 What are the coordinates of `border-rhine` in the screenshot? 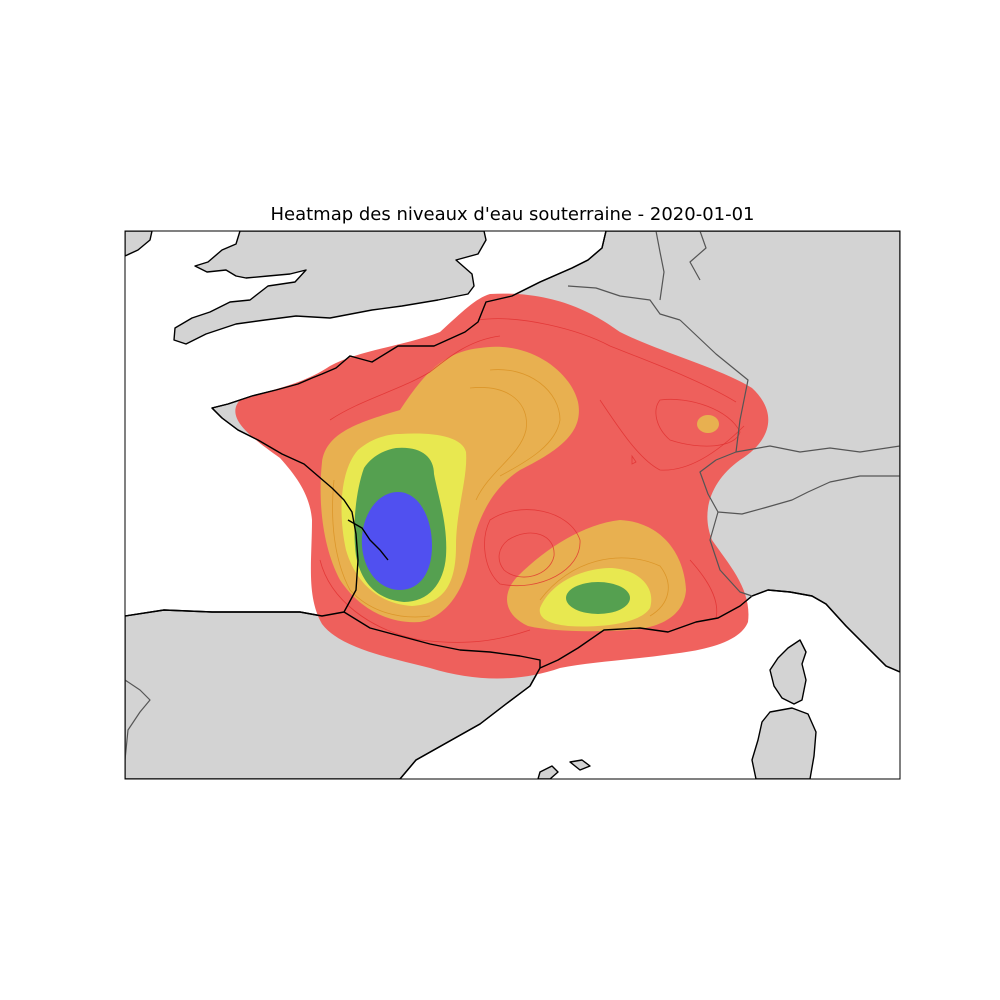 It's located at (714, 390).